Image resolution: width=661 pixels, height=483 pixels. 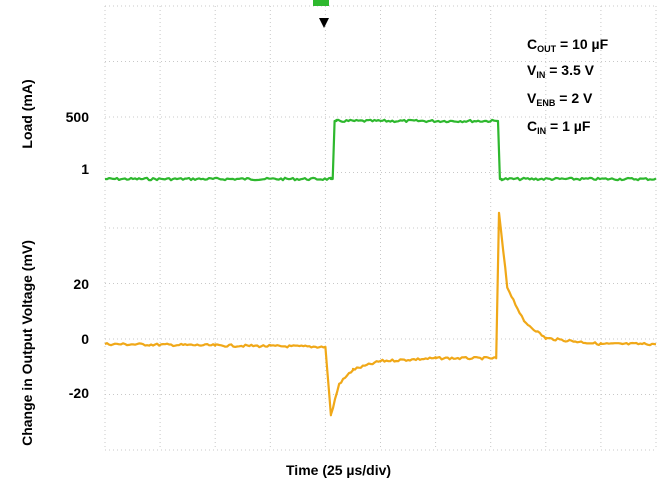 What do you see at coordinates (77, 117) in the screenshot?
I see `upper-tick-label: 500` at bounding box center [77, 117].